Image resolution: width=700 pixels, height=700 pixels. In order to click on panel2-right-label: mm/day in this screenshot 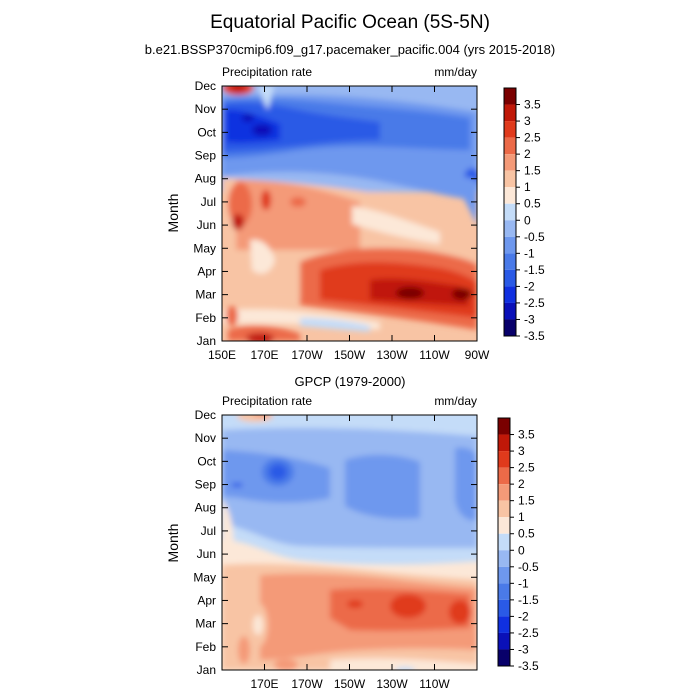, I will do `click(455, 401)`.